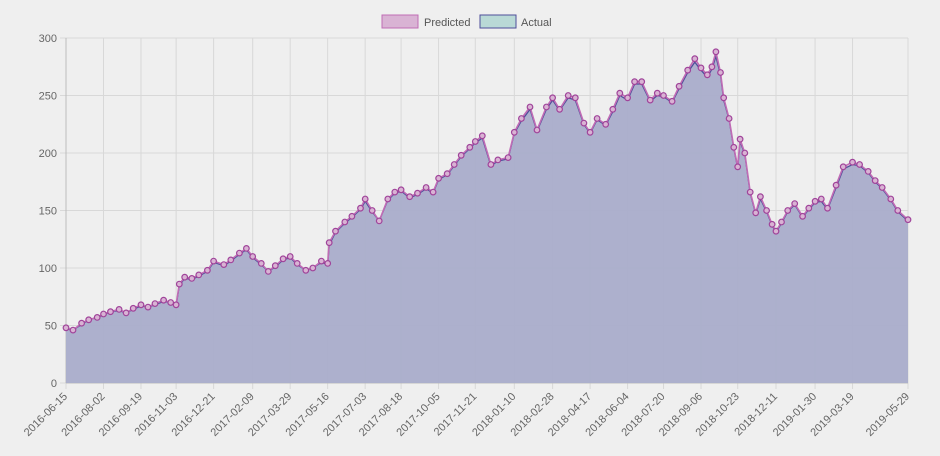  What do you see at coordinates (515, 21) in the screenshot?
I see `legend-item-actual: Actual` at bounding box center [515, 21].